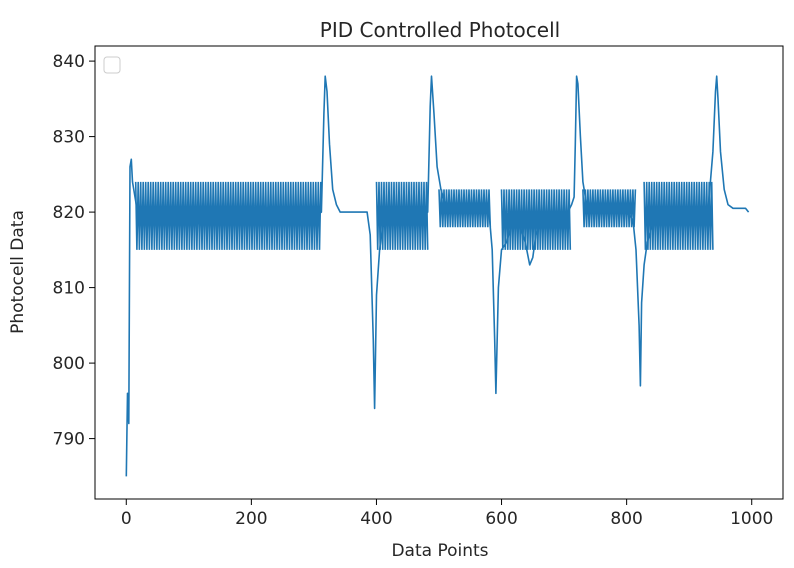 The image size is (794, 568). What do you see at coordinates (440, 30) in the screenshot?
I see `chart-title: PID Controlled Photocell` at bounding box center [440, 30].